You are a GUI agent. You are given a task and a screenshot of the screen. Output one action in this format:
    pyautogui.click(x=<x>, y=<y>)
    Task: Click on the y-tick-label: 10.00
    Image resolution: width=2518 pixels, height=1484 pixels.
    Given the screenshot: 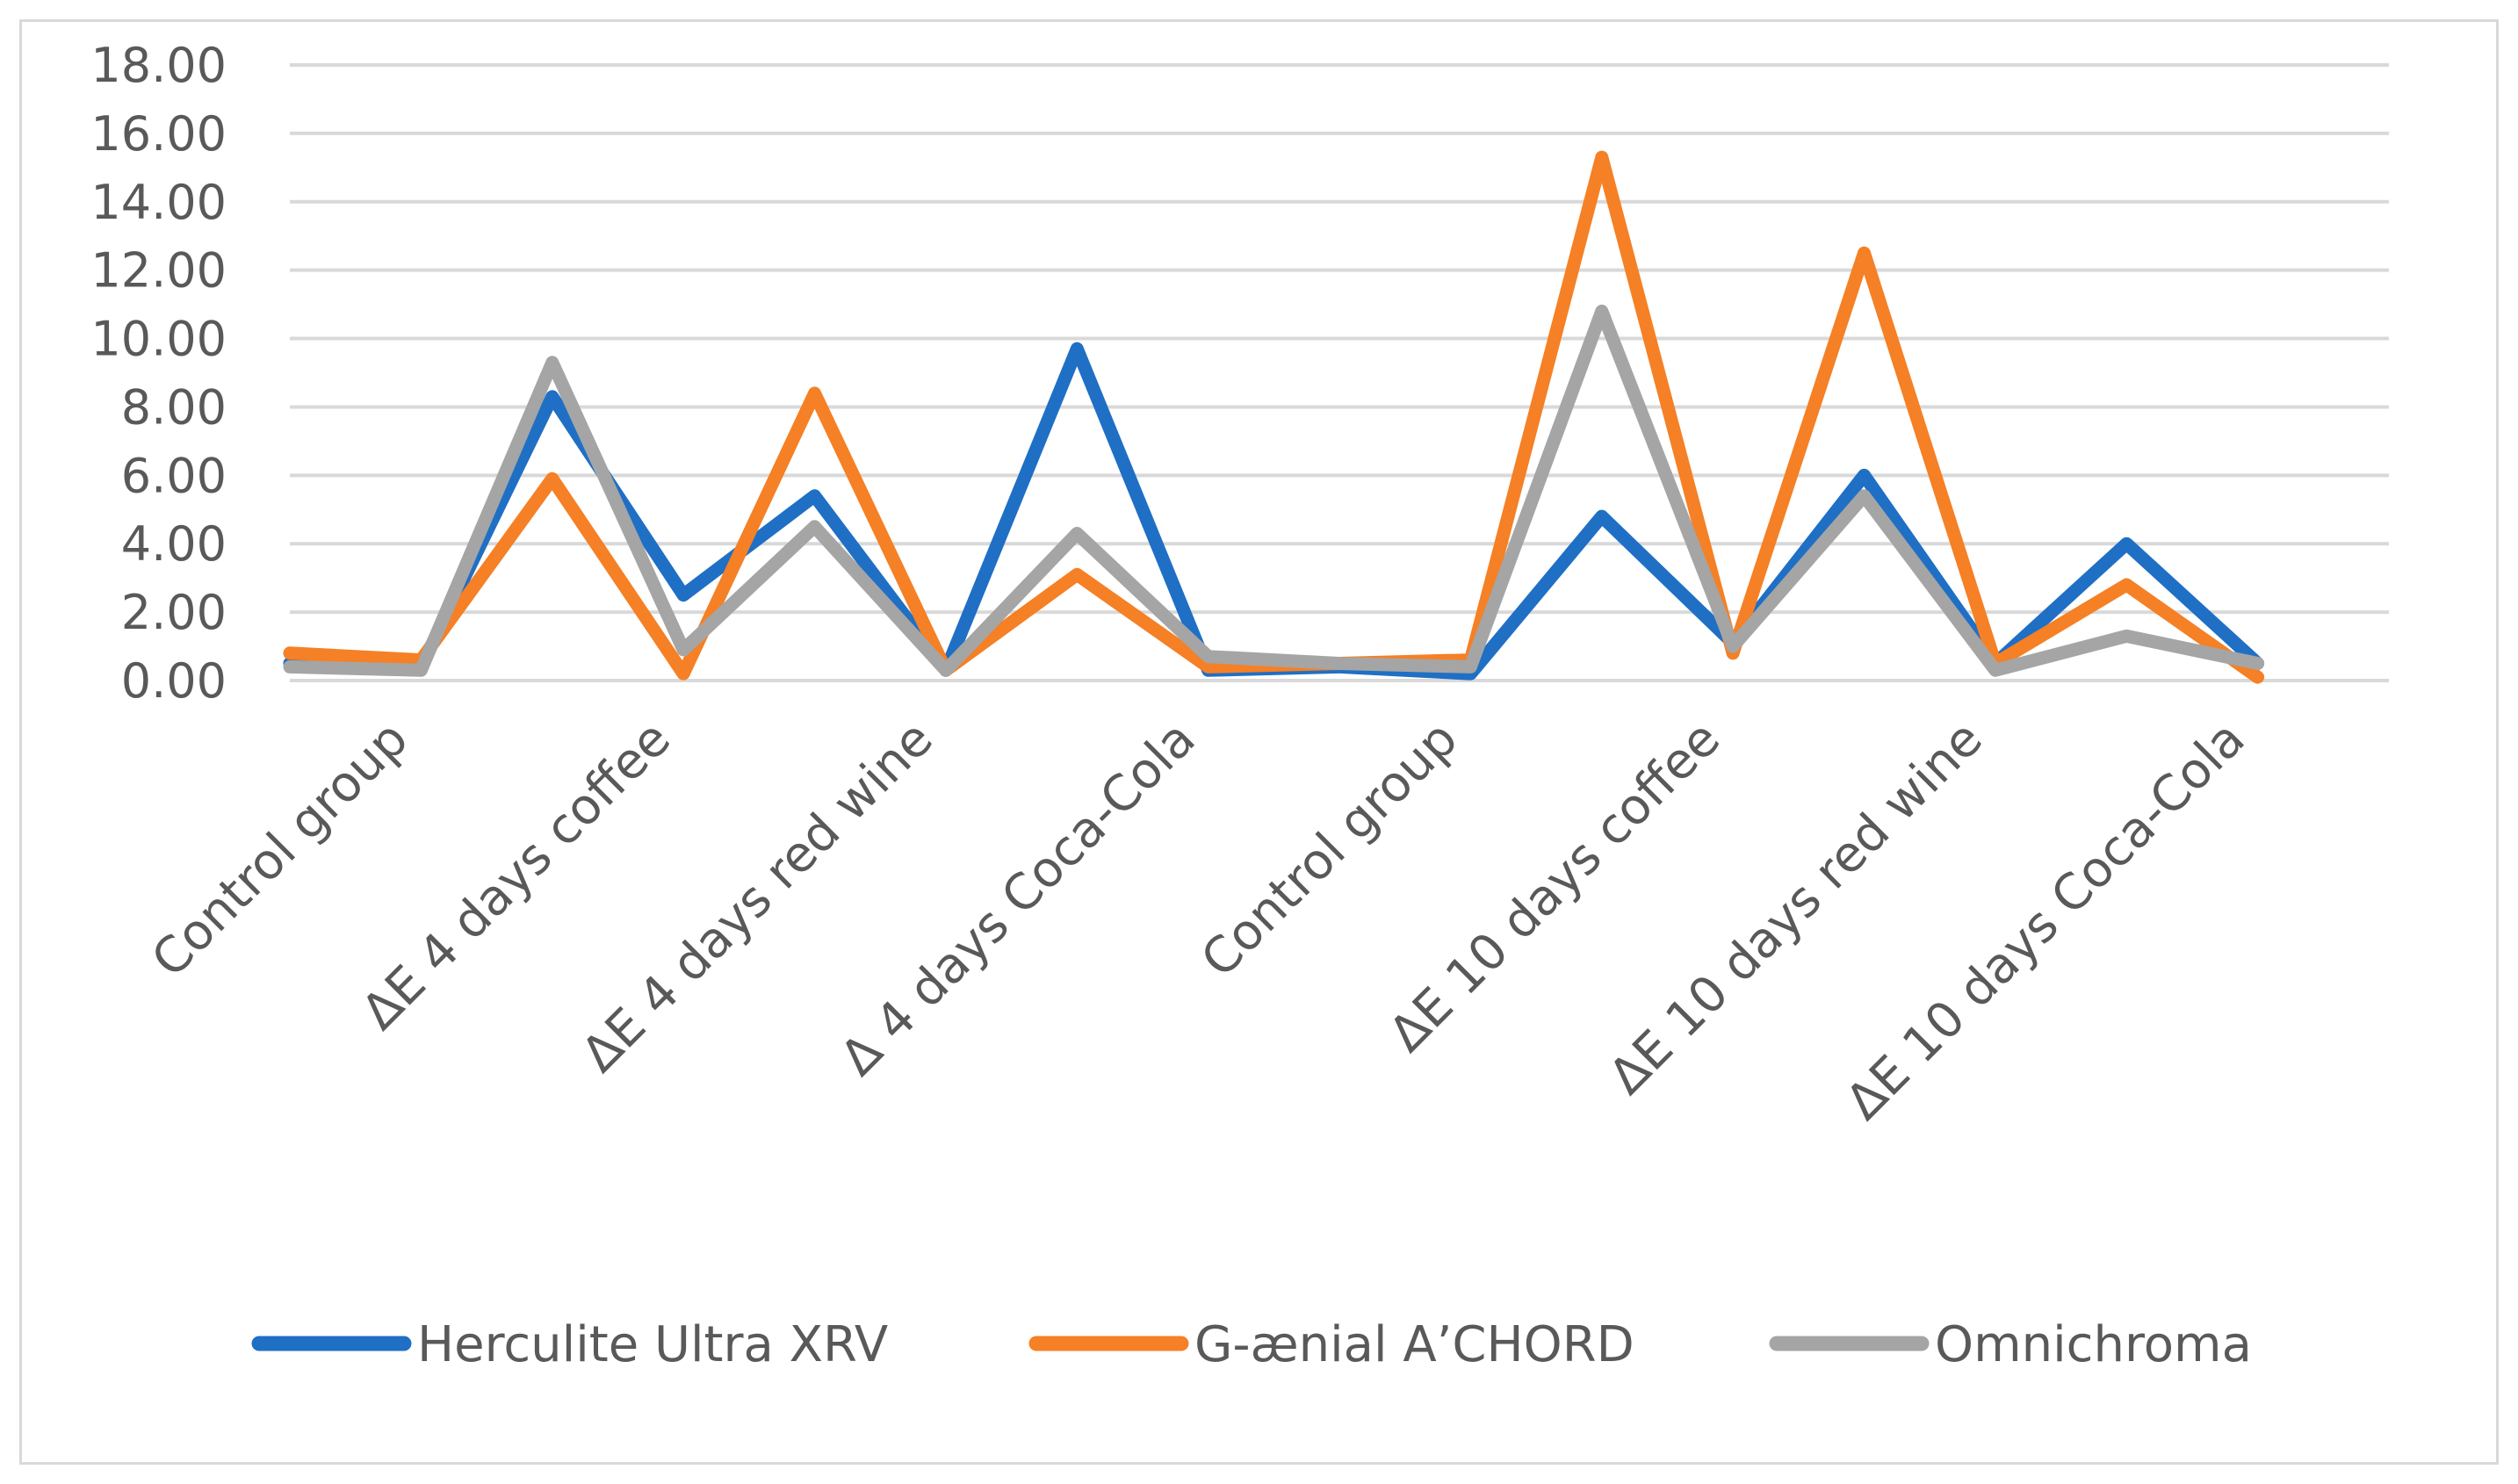 What is the action you would take?
    pyautogui.click(x=158, y=339)
    